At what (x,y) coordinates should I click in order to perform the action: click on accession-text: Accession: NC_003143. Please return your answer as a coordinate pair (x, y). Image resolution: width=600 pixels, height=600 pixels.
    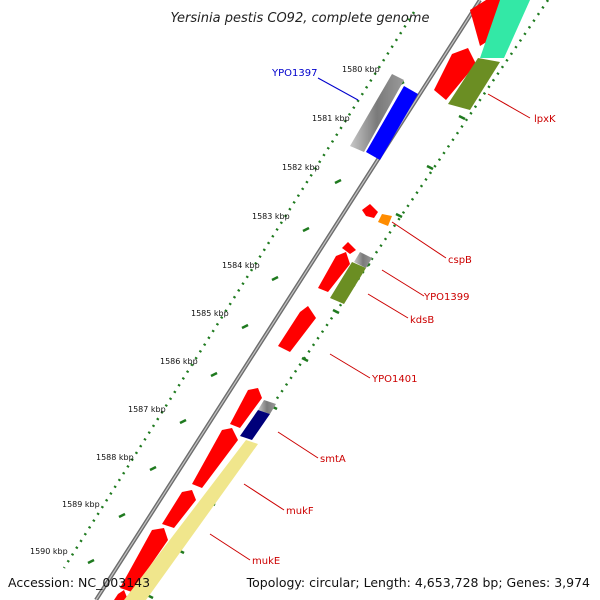
    Looking at the image, I should click on (79, 582).